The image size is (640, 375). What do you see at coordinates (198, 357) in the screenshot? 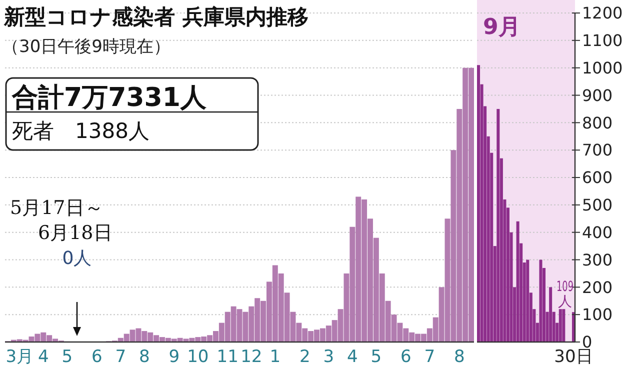
I see `x-tick-label: 10` at bounding box center [198, 357].